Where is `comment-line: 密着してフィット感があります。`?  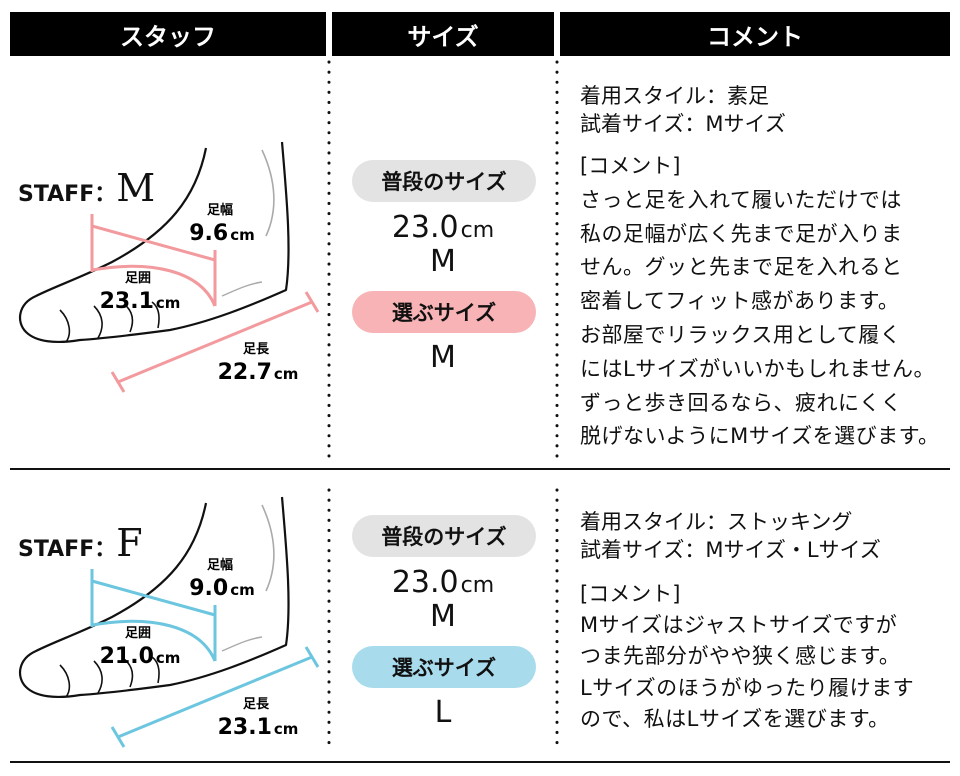 comment-line: 密着してフィット感があります。 is located at coordinates (740, 301).